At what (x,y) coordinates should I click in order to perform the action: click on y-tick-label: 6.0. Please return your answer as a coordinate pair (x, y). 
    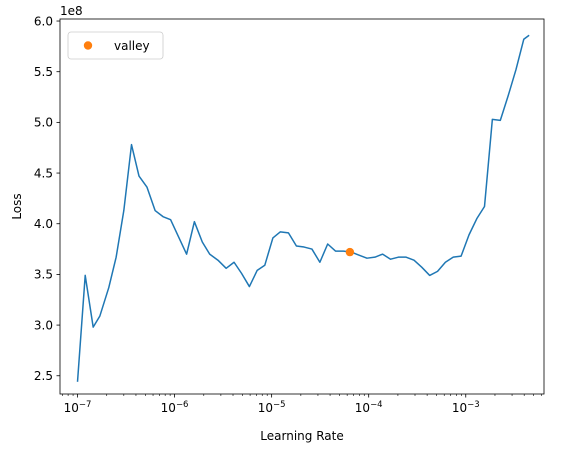
    Looking at the image, I should click on (43, 21).